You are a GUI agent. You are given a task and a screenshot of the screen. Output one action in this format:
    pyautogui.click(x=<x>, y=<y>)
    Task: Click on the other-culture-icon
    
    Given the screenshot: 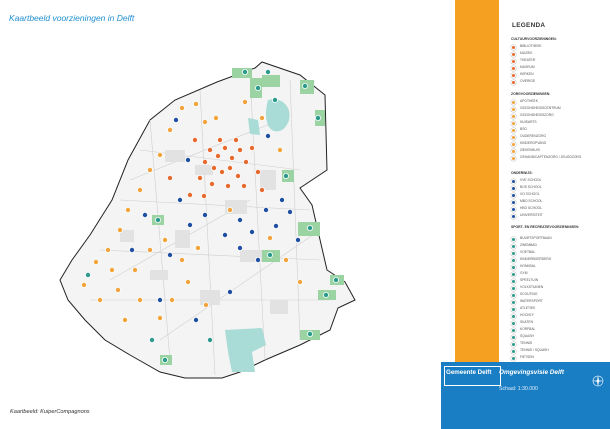 What is the action you would take?
    pyautogui.click(x=513, y=82)
    